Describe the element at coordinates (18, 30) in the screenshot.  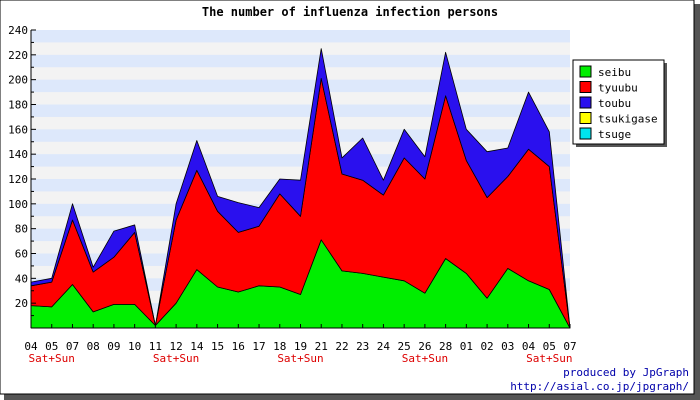
I see `y-tick-label: 240` at that location.